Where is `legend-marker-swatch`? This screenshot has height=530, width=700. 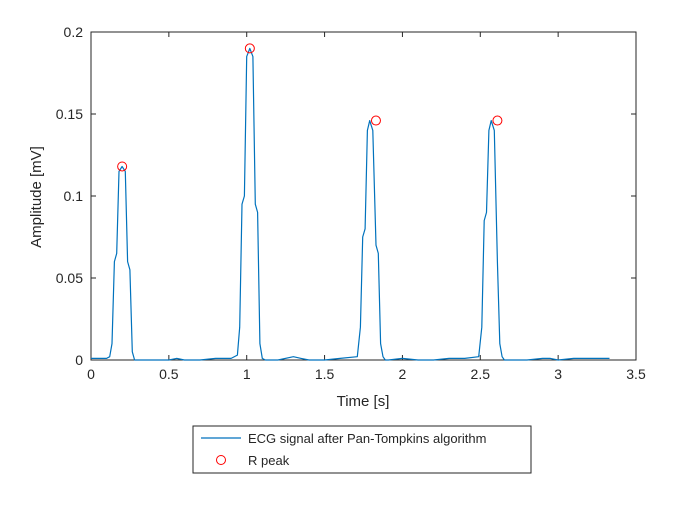
legend-marker-swatch is located at coordinates (221, 460).